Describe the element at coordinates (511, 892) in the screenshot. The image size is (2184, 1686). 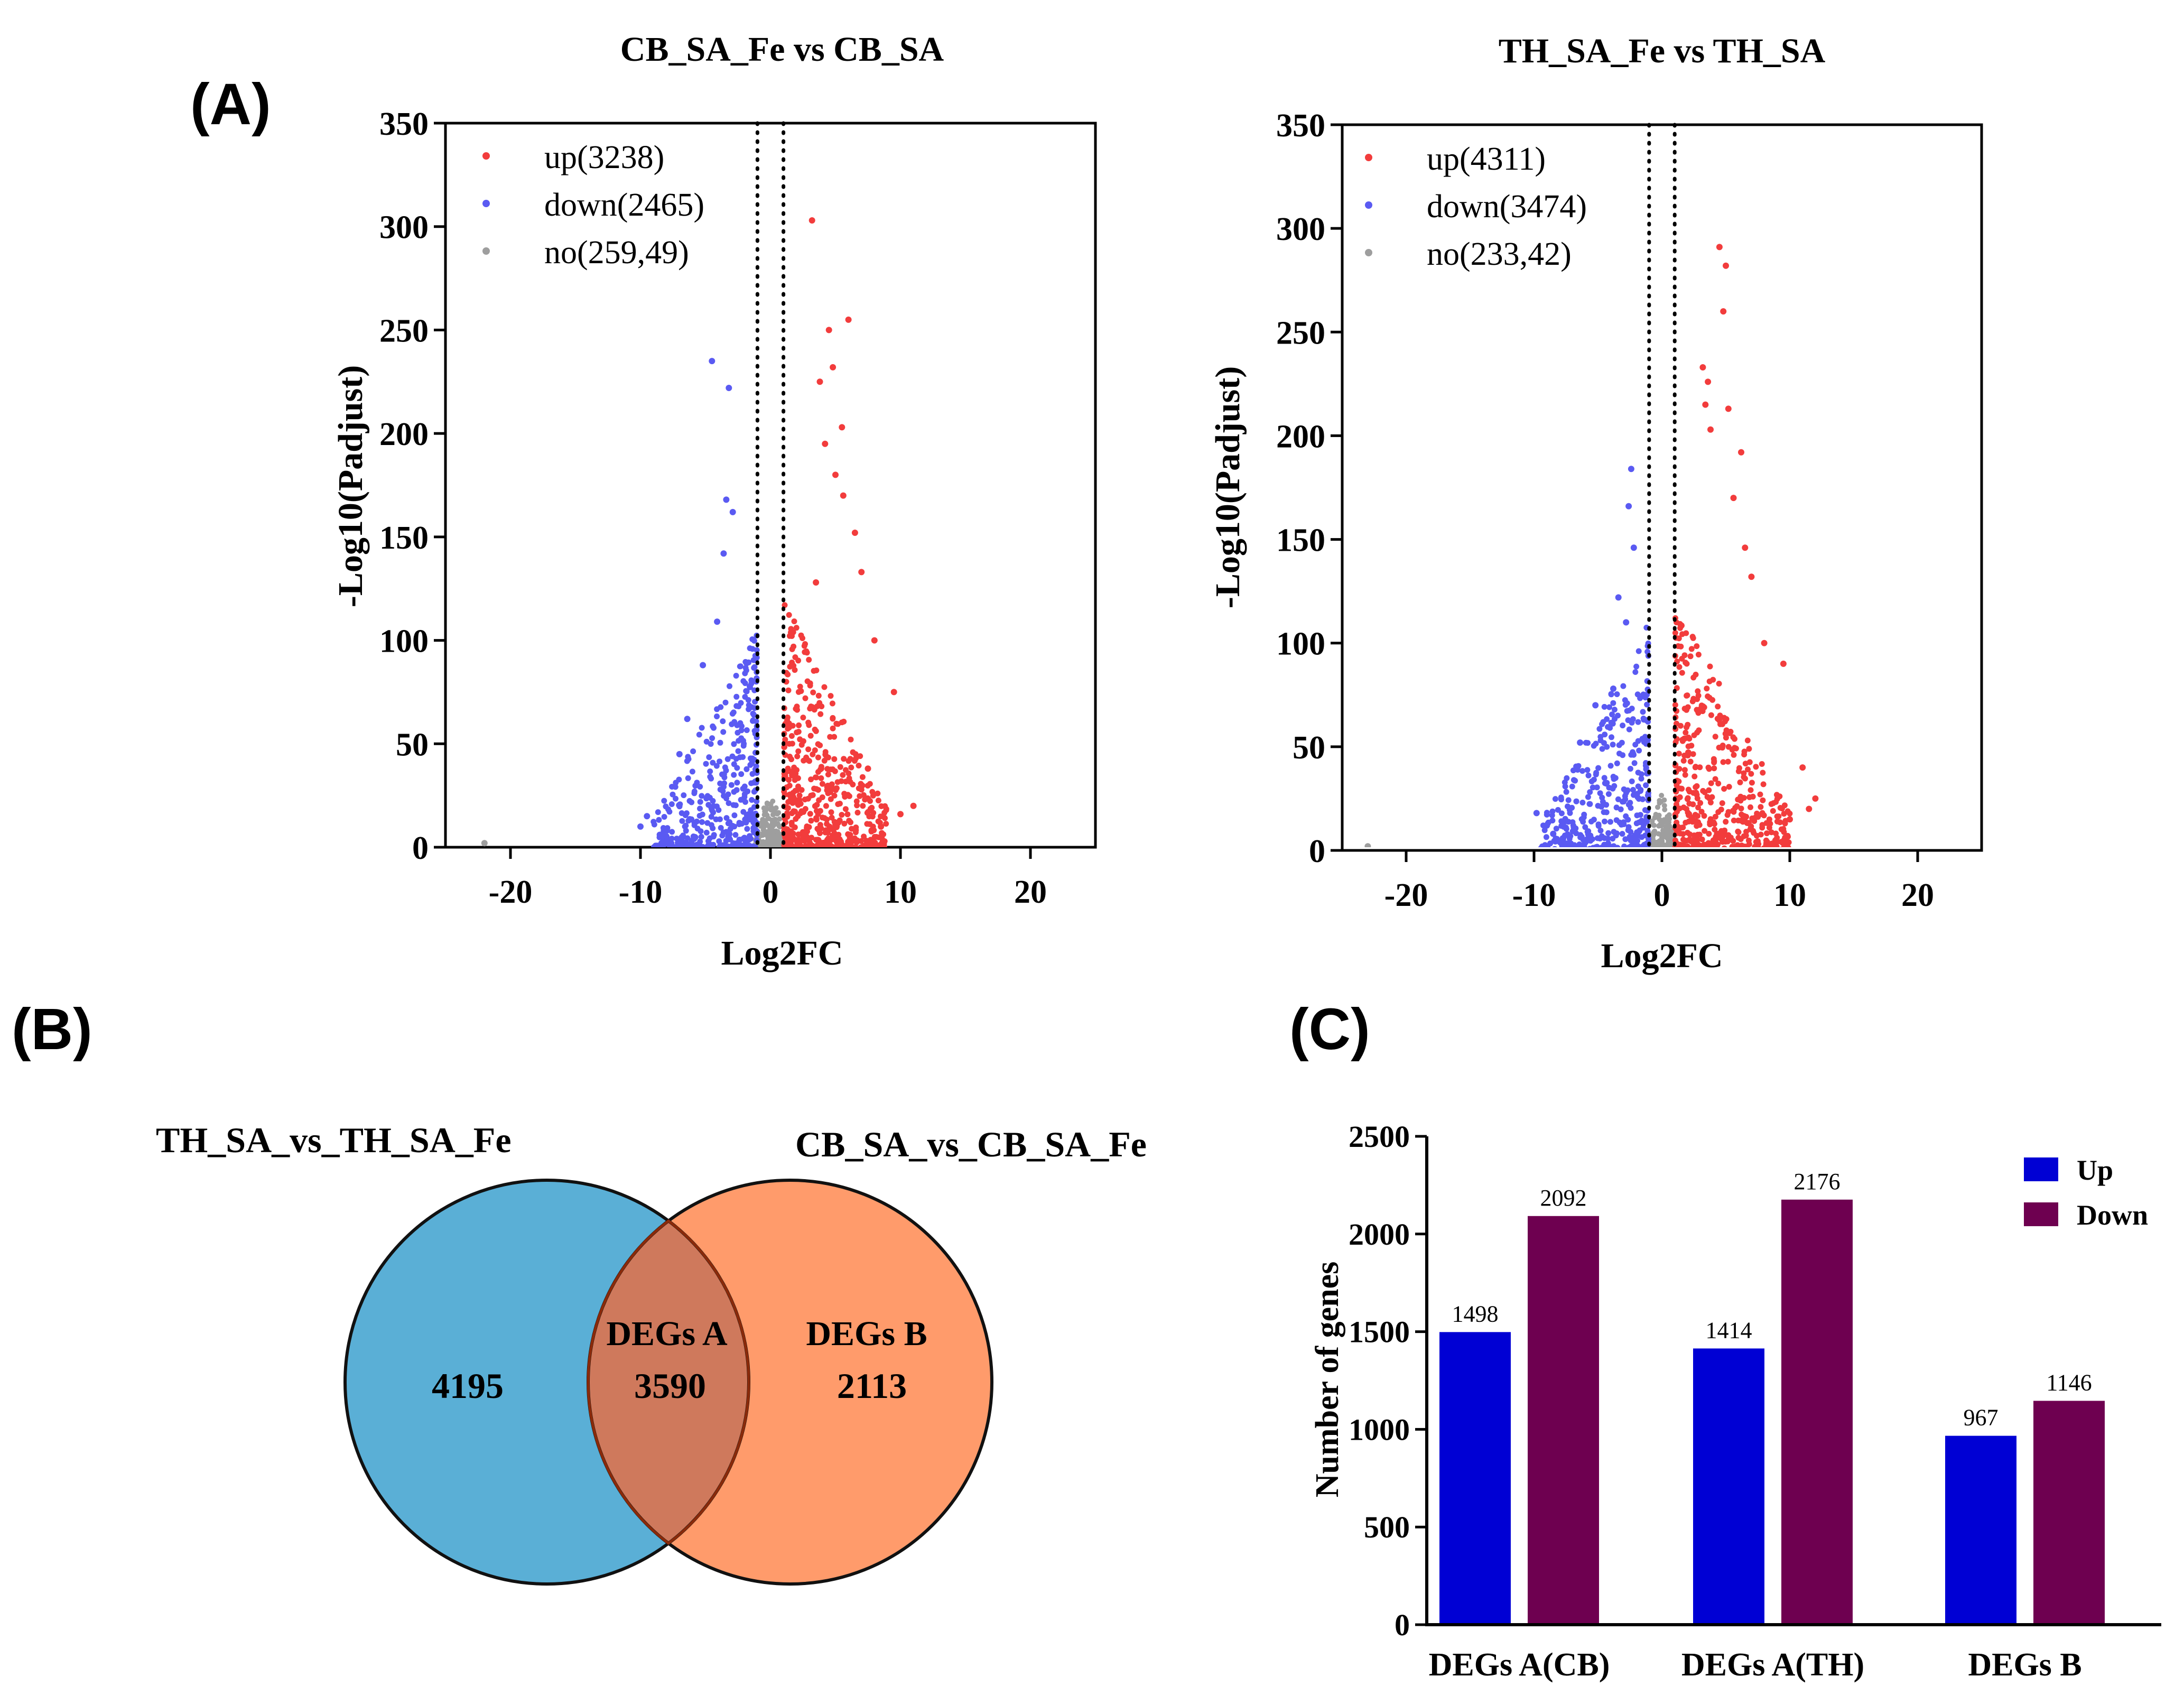
I see `volcano-x-tick-label: -20` at that location.